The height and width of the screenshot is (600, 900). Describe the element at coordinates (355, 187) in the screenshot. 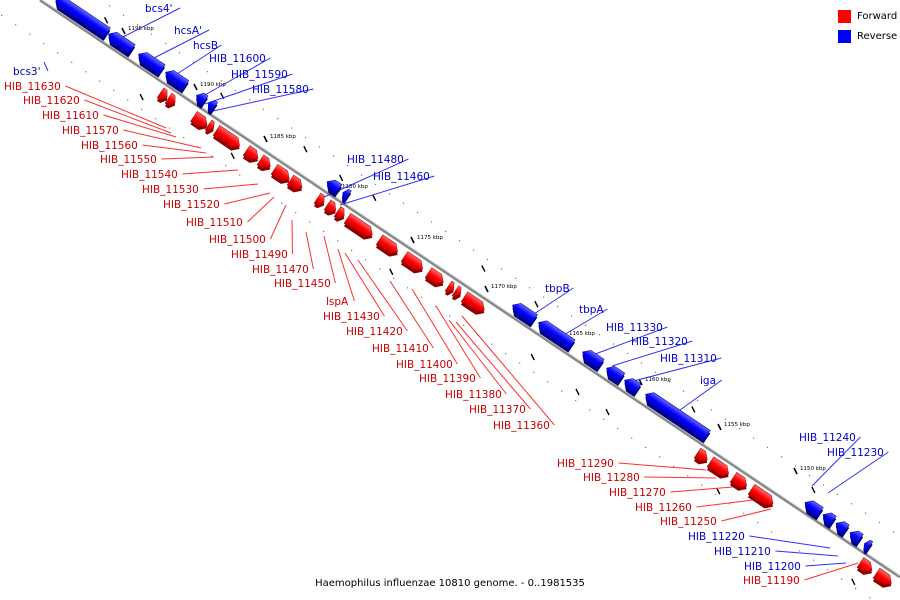

I see `scale-label: 1180 kbp` at that location.